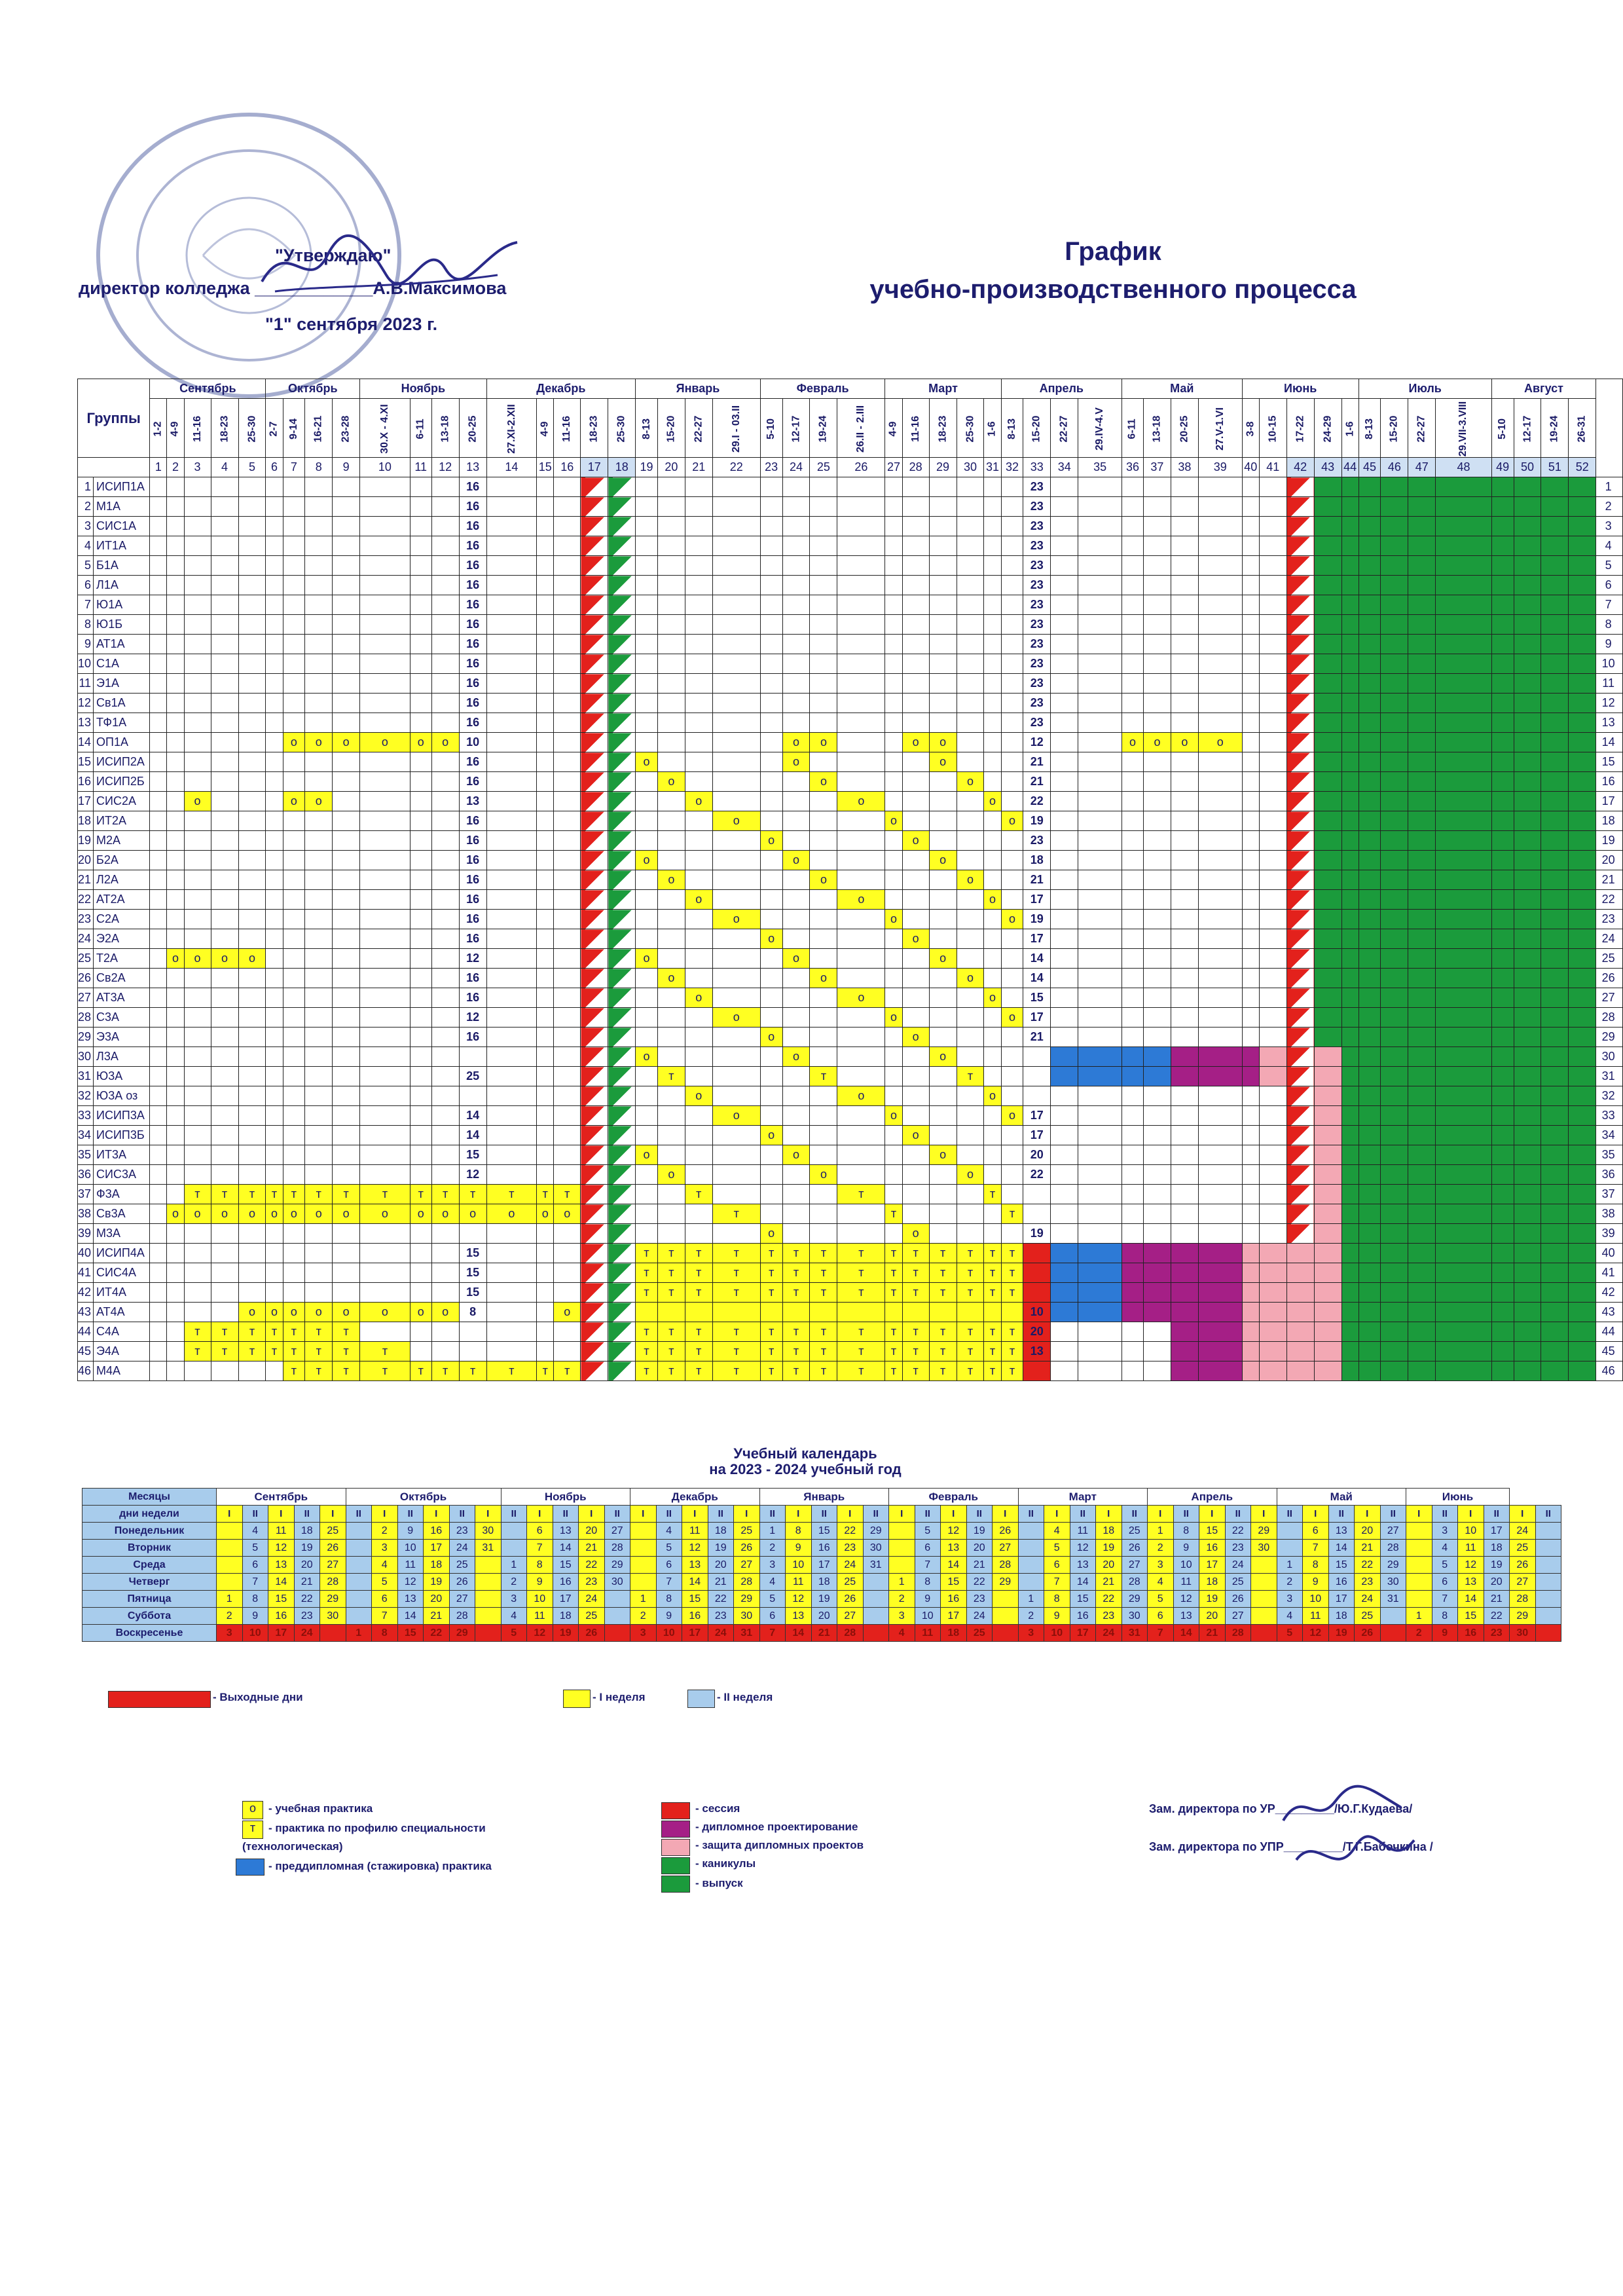 The width and height of the screenshot is (1623, 2296). Describe the element at coordinates (1037, 841) in the screenshot. I see `schedule-cell: 23` at that location.